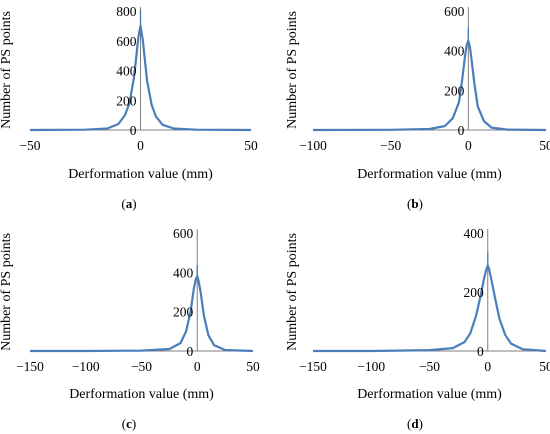  Describe the element at coordinates (129, 423) in the screenshot. I see `panel-label: (c)` at that location.